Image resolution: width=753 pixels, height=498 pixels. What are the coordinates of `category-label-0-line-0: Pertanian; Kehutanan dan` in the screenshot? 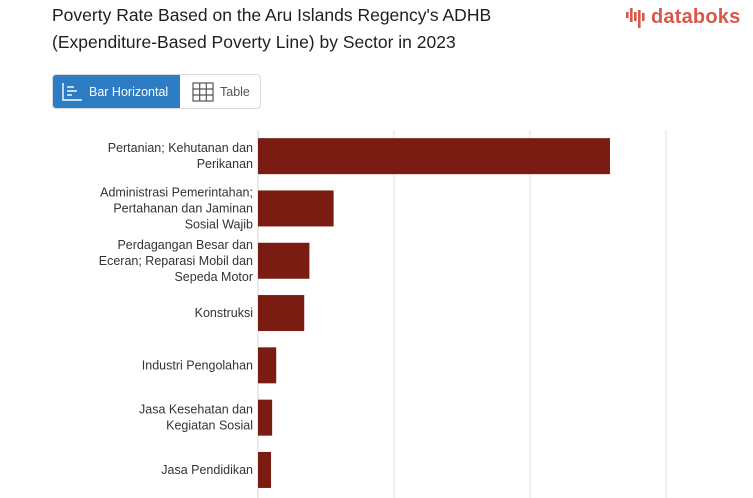 It's located at (180, 148).